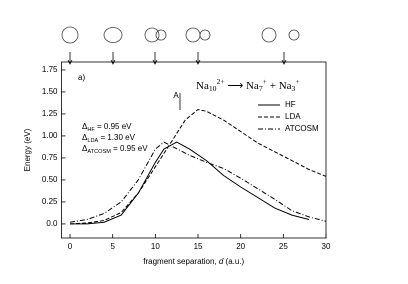 The image size is (408, 284). I want to click on text-part: 3, so click(294, 88).